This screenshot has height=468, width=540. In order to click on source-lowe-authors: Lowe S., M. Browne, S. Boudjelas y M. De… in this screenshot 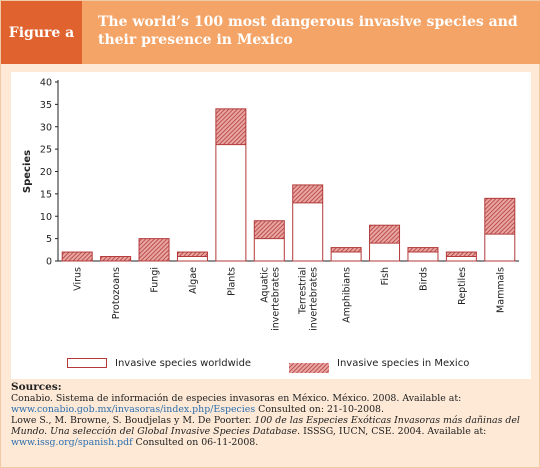, I will do `click(133, 420)`.